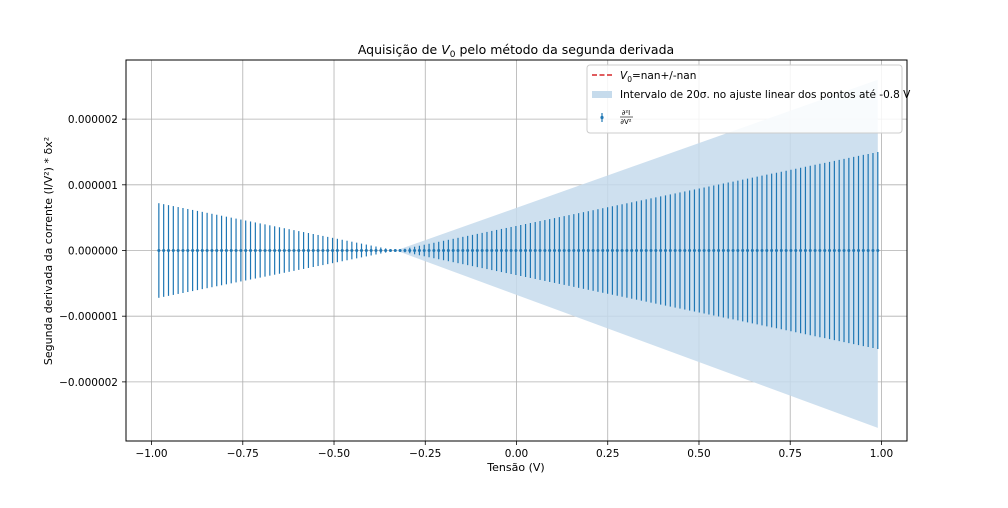 The height and width of the screenshot is (508, 1008). What do you see at coordinates (425, 454) in the screenshot?
I see `x-tick-label: −0.25` at bounding box center [425, 454].